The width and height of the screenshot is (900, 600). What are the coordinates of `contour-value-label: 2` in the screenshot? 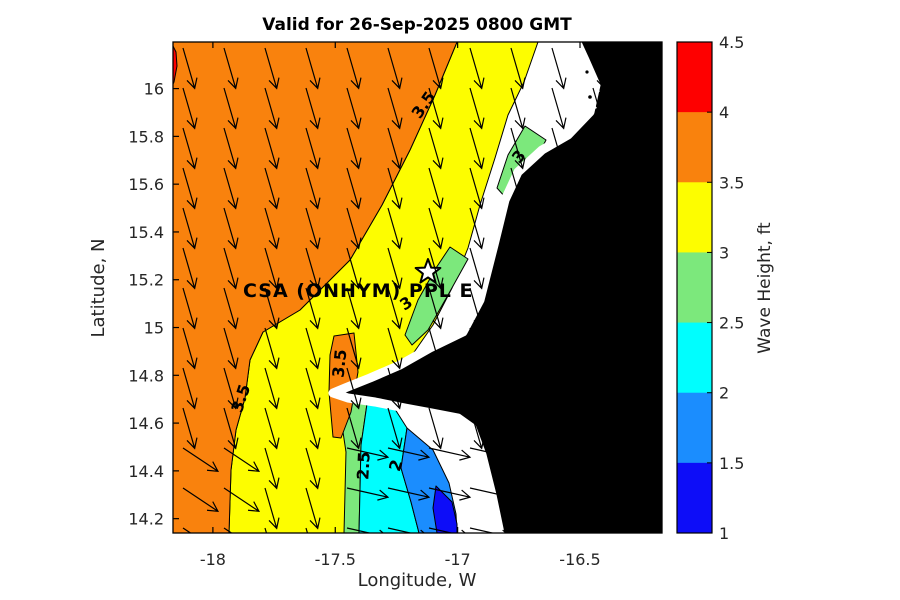 It's located at (395, 465).